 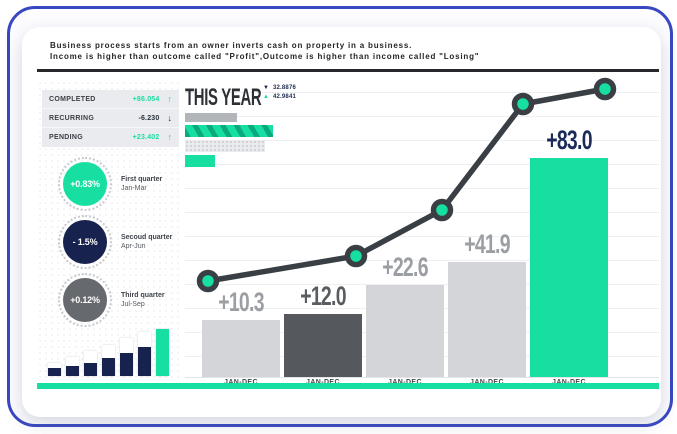 I want to click on bar-value-label: +83.0, so click(x=569, y=140).